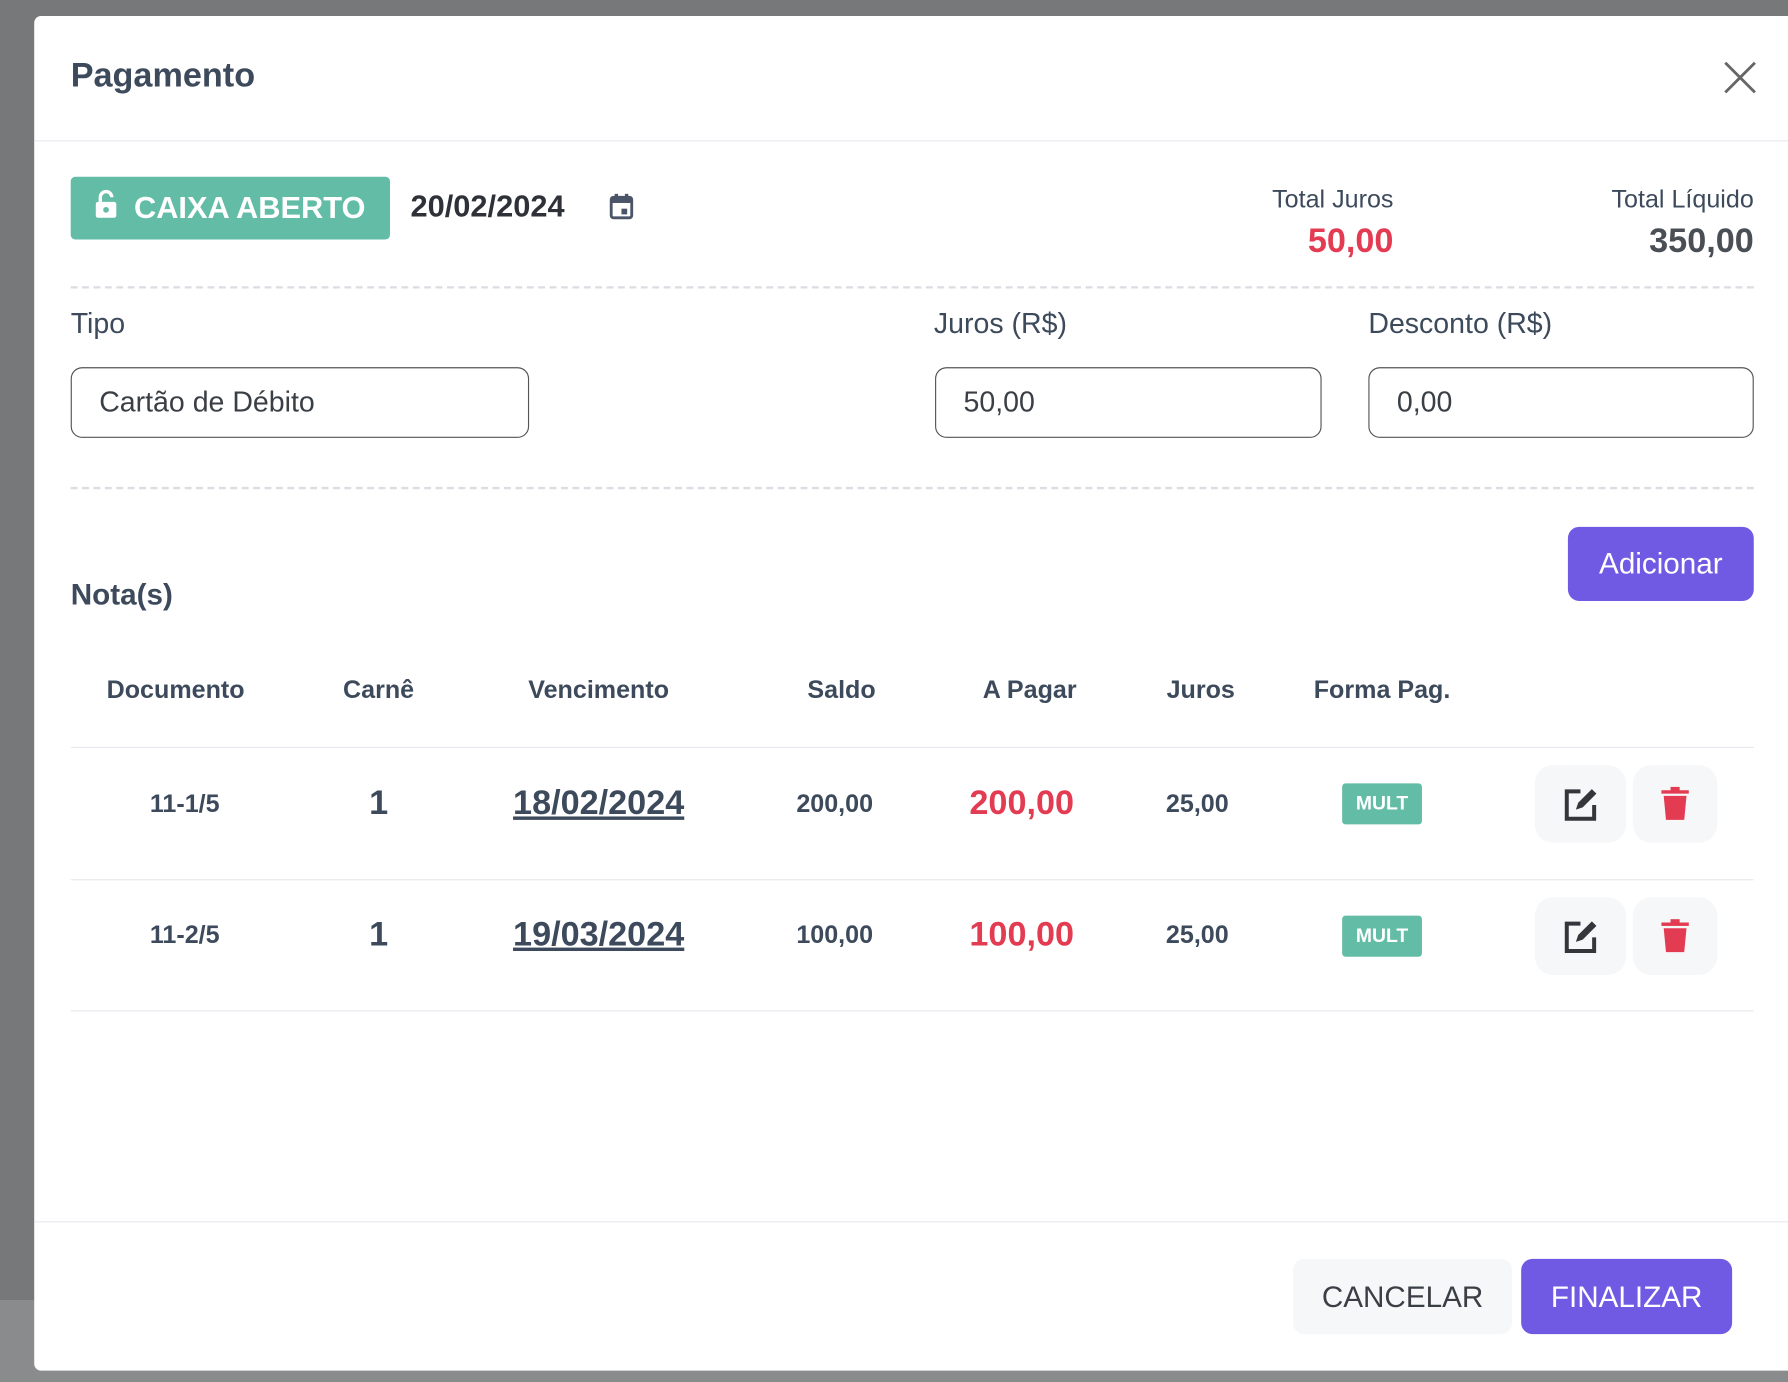 This screenshot has width=1788, height=1382. I want to click on close-icon, so click(1740, 77).